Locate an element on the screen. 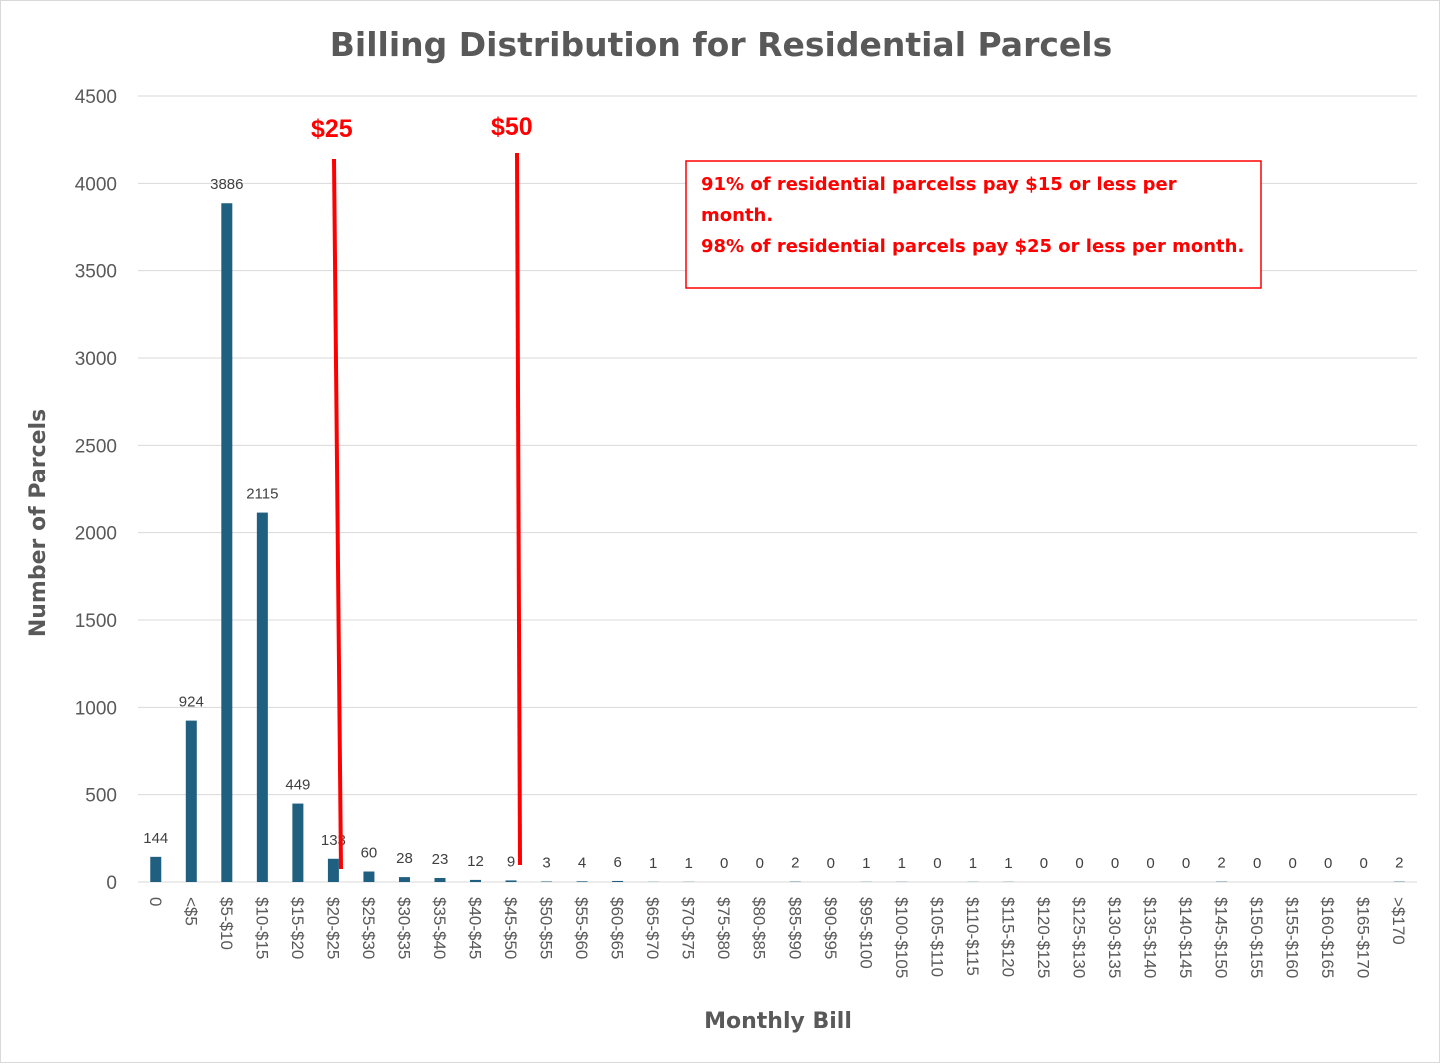 The width and height of the screenshot is (1440, 1064). x-tick-label: $120-$125 is located at coordinates (1043, 937).